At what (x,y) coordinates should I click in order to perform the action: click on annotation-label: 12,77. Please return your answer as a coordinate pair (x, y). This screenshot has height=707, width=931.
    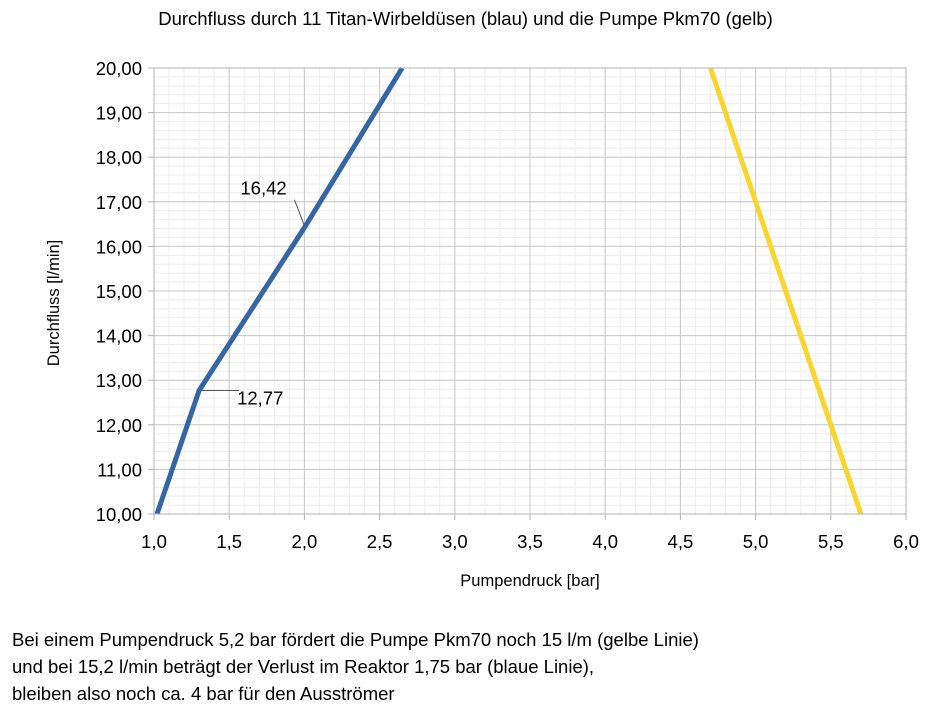
    Looking at the image, I should click on (260, 397).